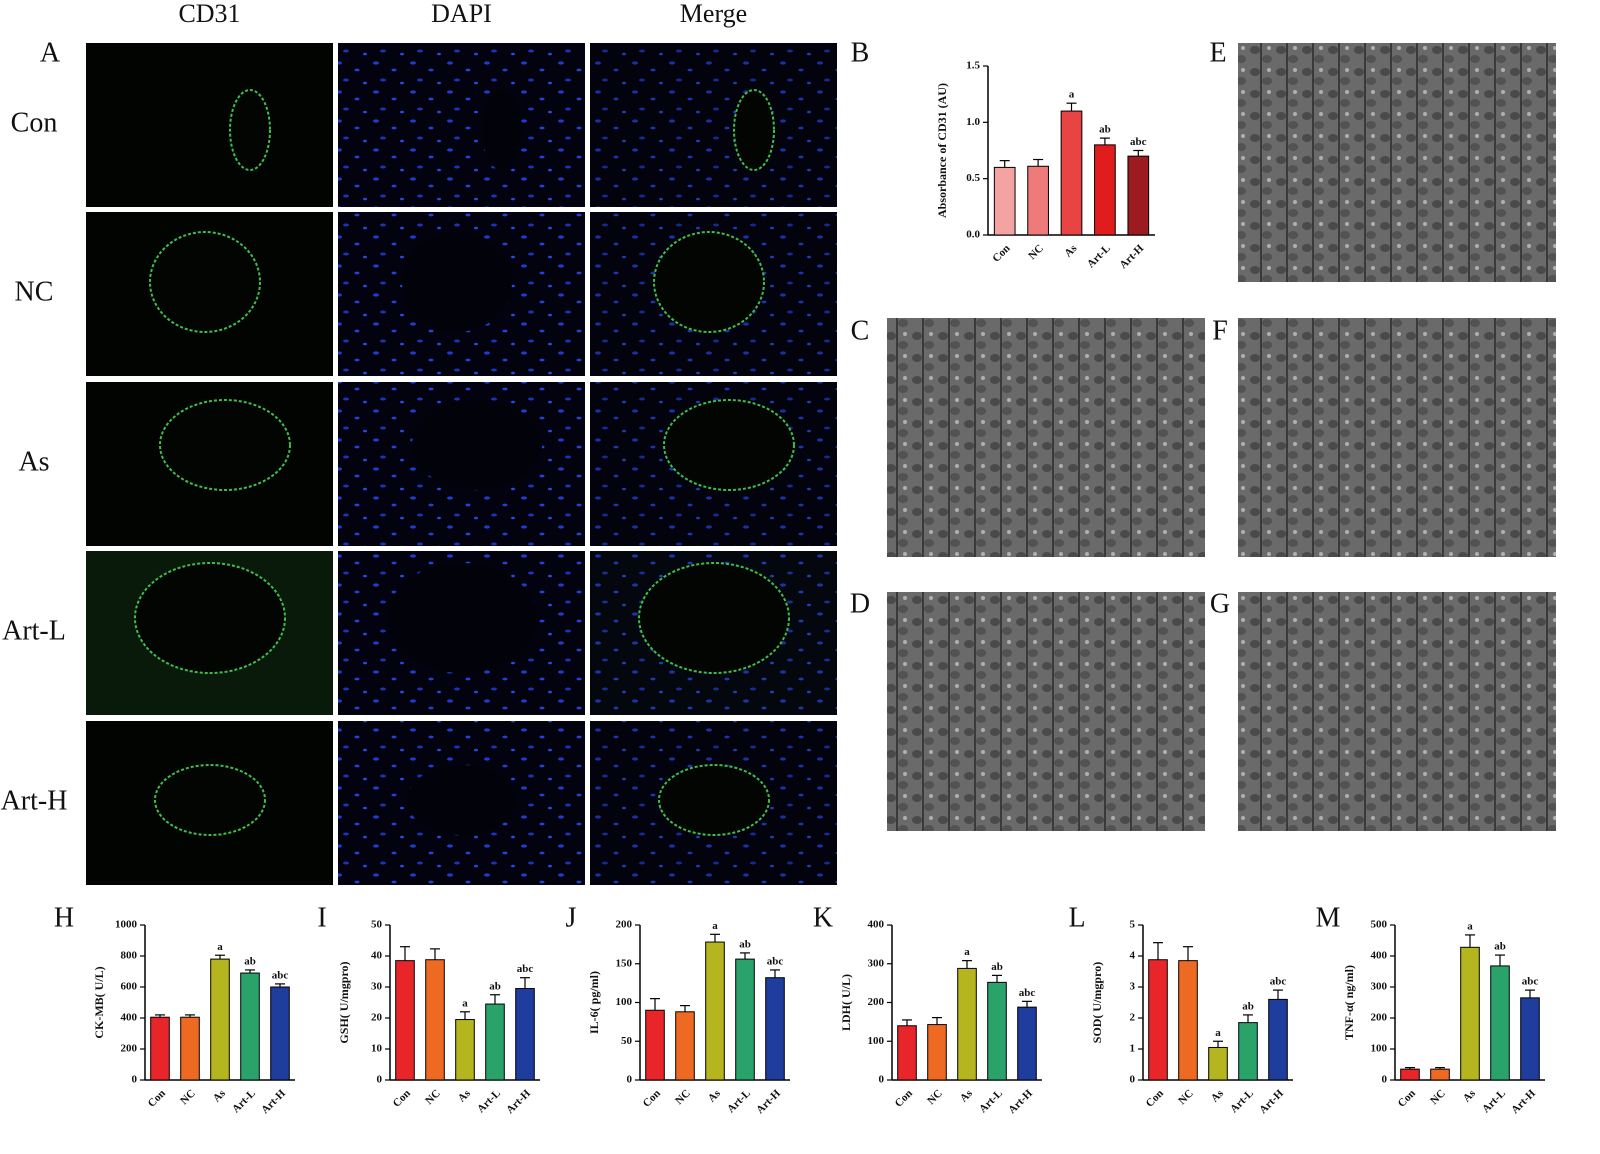 This screenshot has height=1154, width=1600. I want to click on y-tick-label: 3, so click(1133, 987).